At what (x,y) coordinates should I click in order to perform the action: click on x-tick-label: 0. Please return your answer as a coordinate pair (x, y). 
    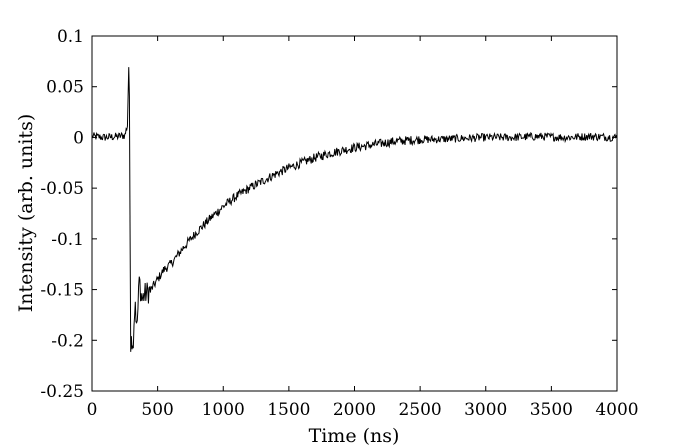
    Looking at the image, I should click on (92, 410).